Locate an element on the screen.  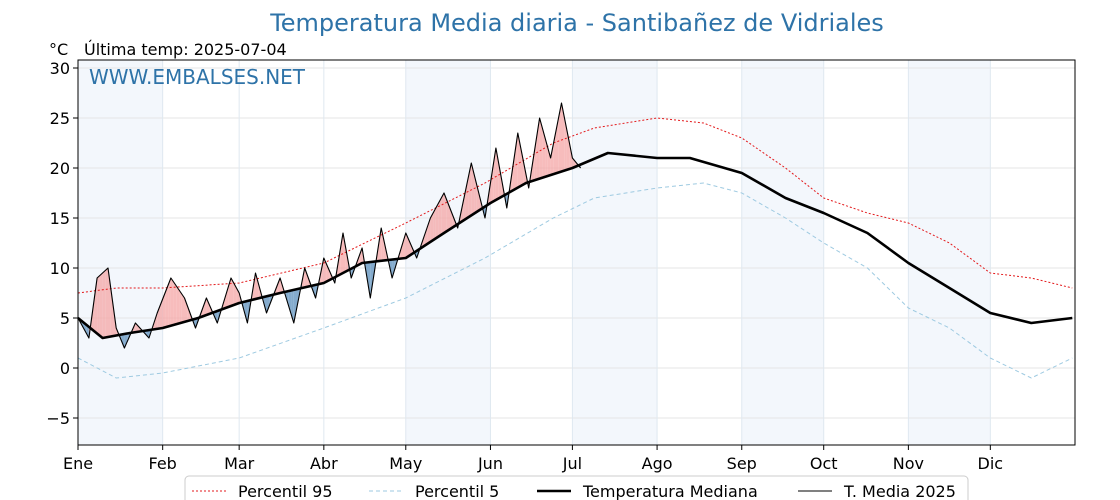
x-tick-label: Mar is located at coordinates (239, 463).